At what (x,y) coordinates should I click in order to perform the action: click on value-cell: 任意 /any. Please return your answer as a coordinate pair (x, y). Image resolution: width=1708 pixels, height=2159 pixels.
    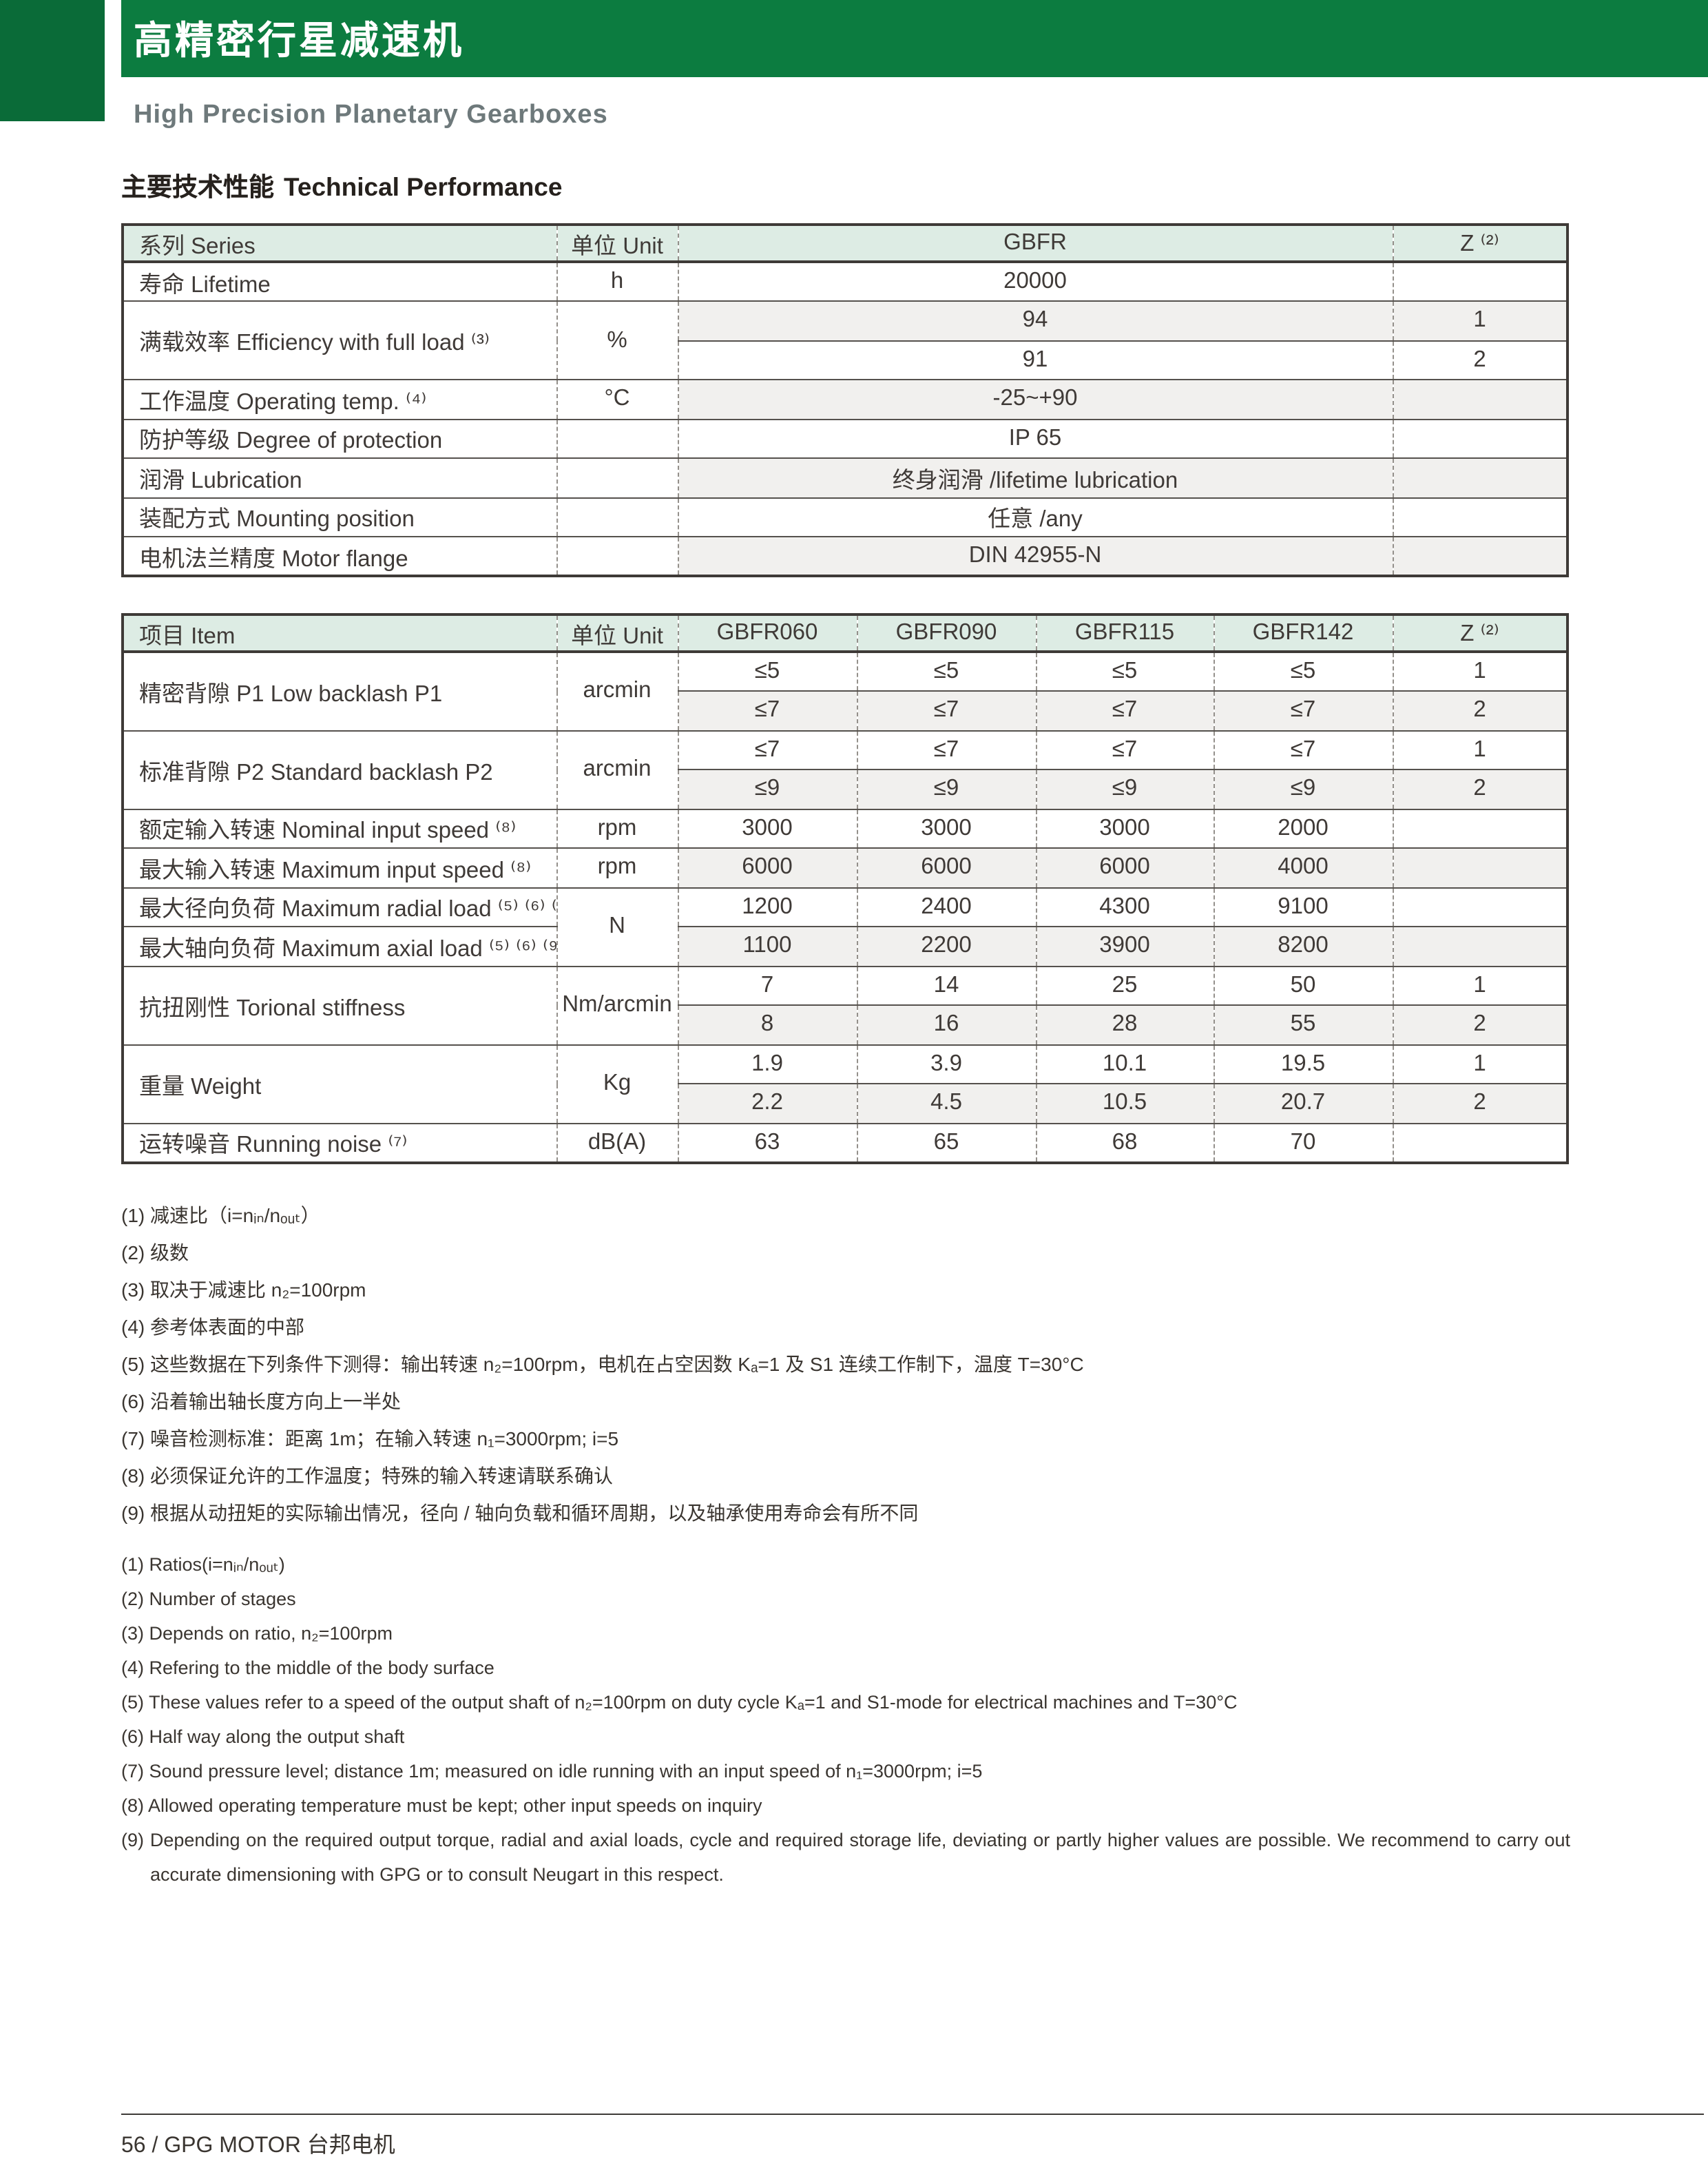
    Looking at the image, I should click on (1035, 517).